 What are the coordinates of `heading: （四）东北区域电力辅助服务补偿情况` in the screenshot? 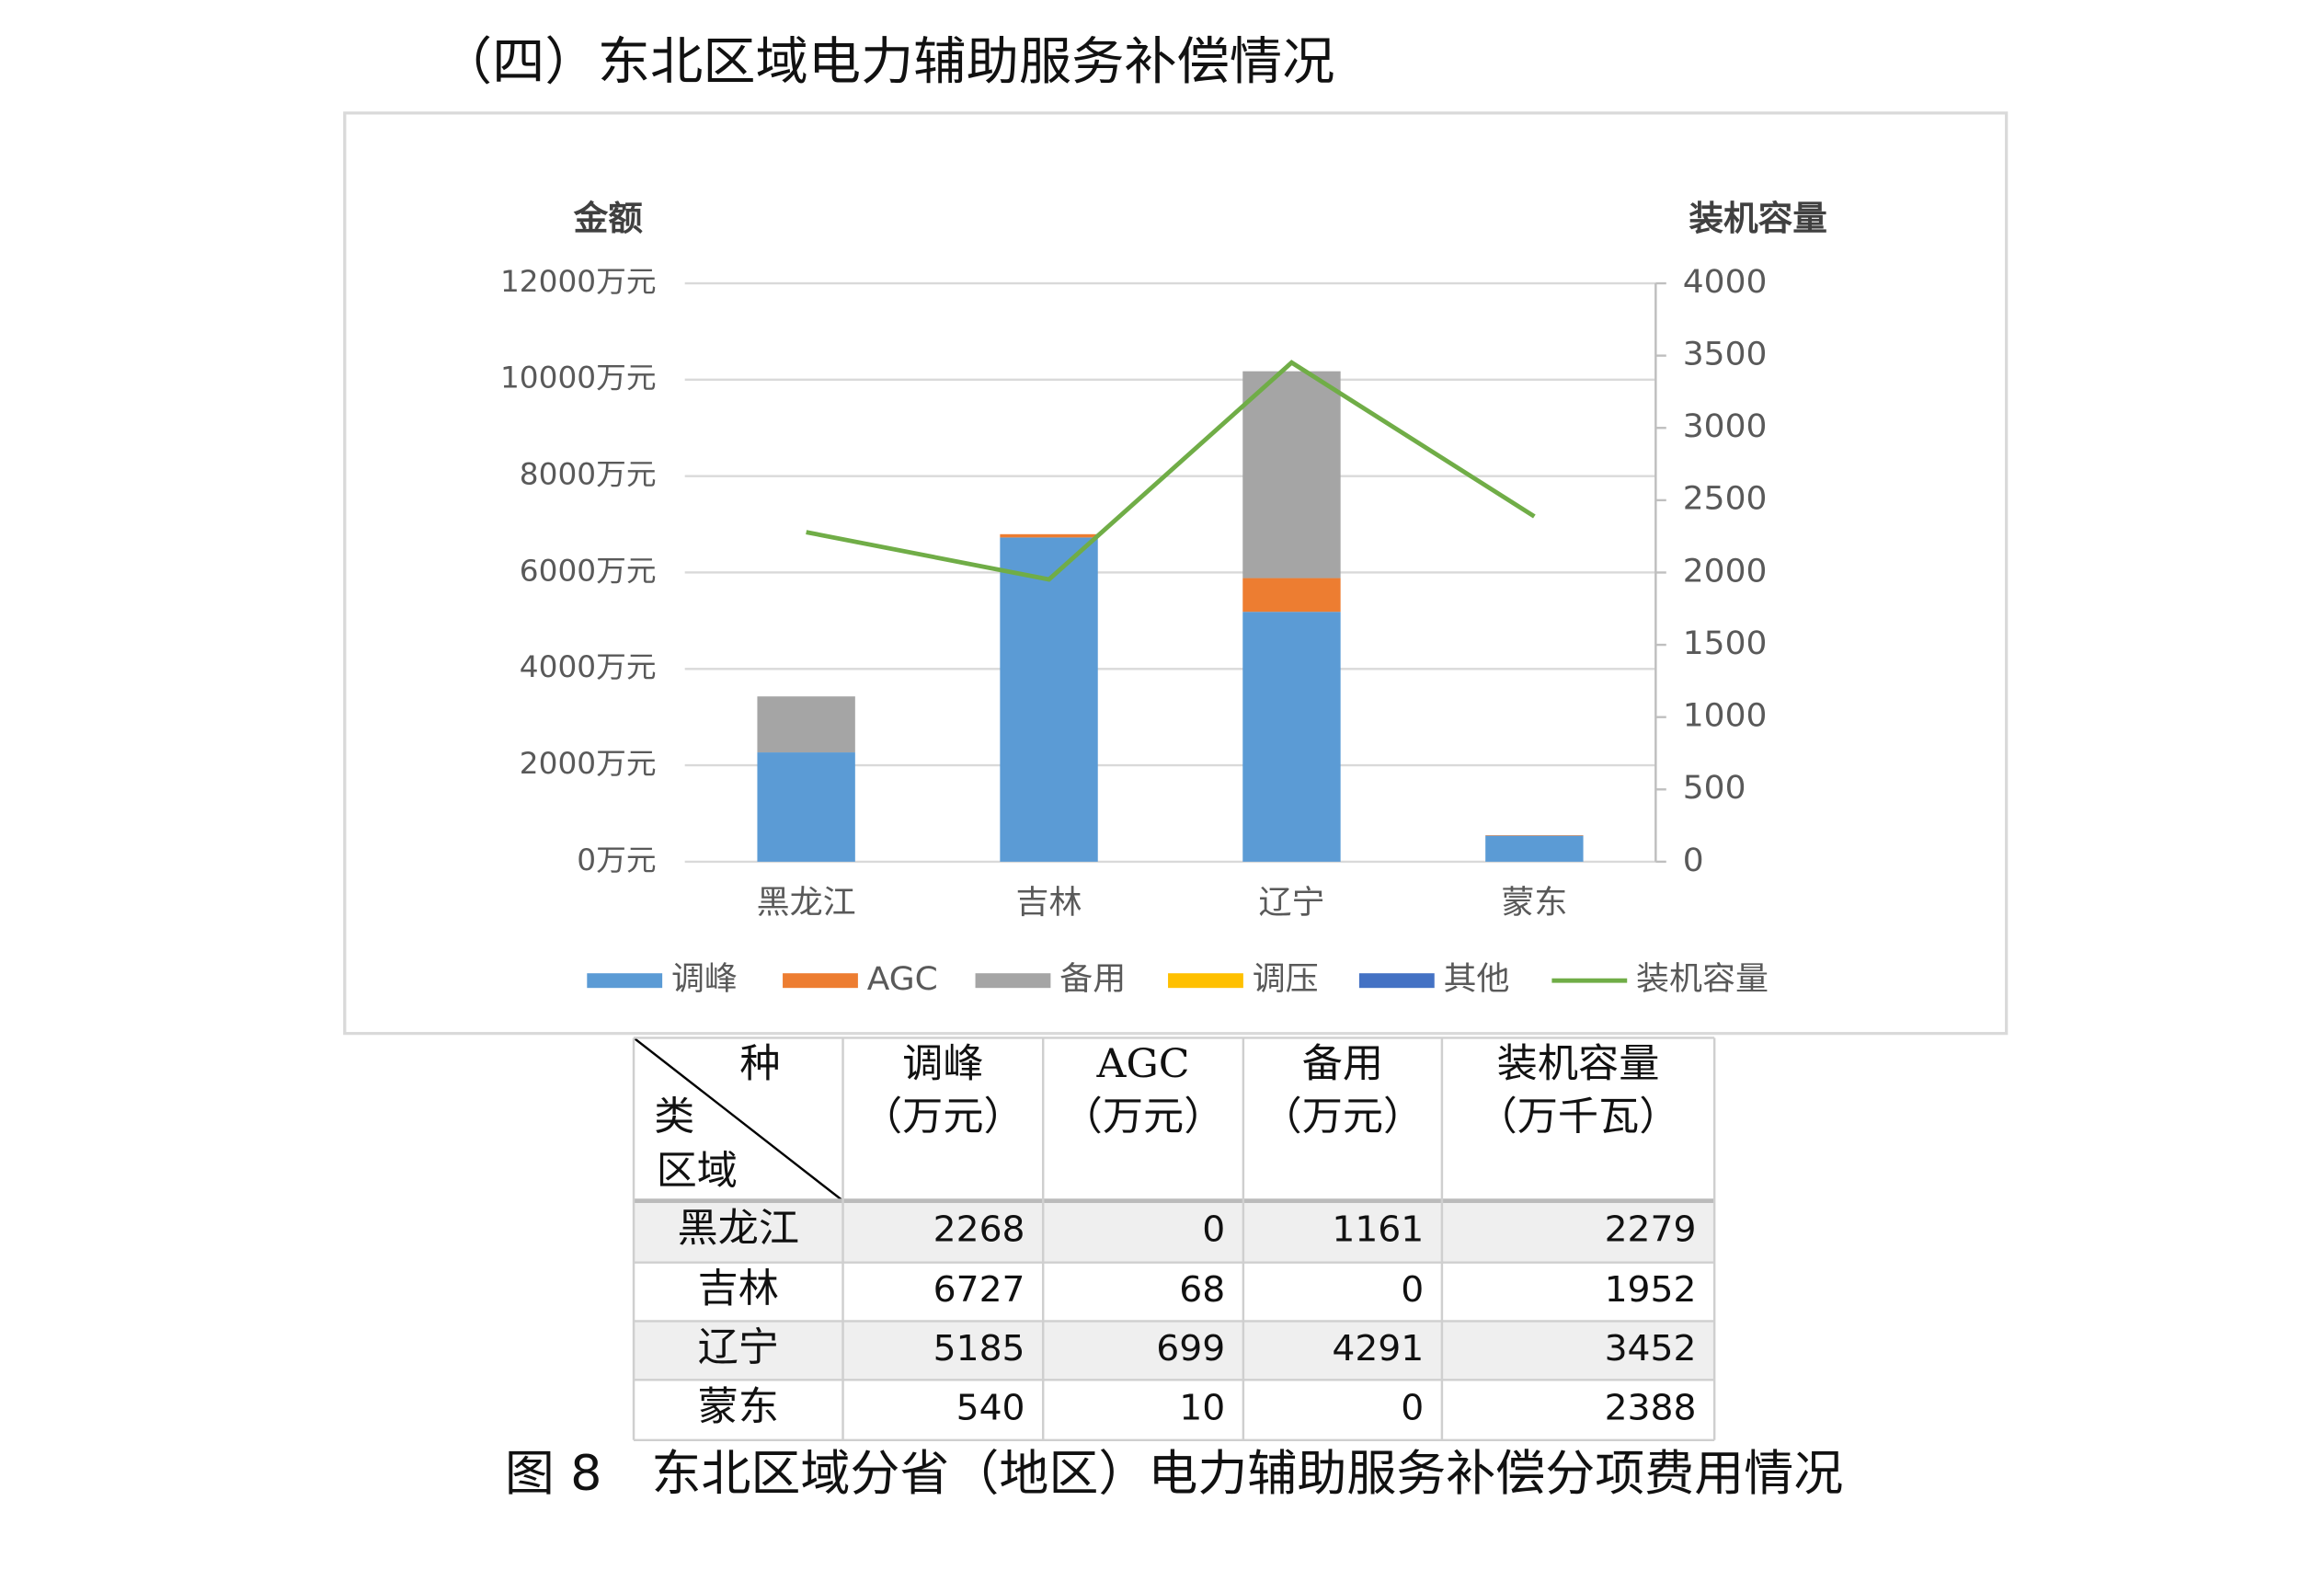 It's located at (887, 62).